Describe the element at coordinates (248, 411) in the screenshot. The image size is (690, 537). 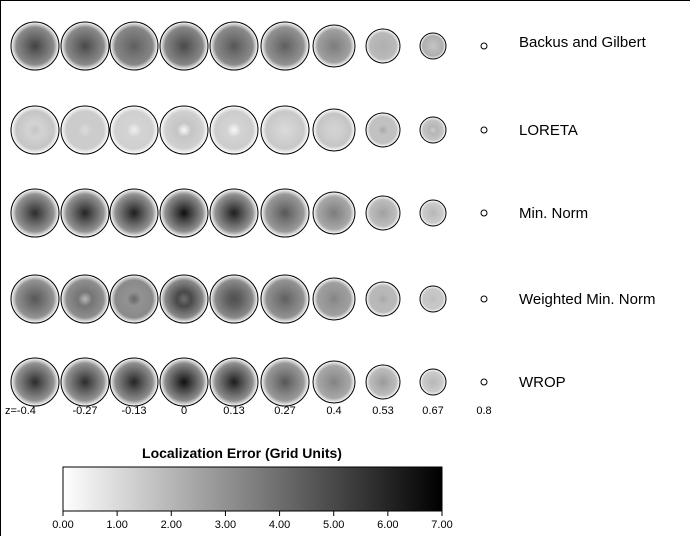
I see `z-labels: z=-0.4 -0.27 -0.13 0 0.13 0.27 0.4 0.53 0.67 0.8` at that location.